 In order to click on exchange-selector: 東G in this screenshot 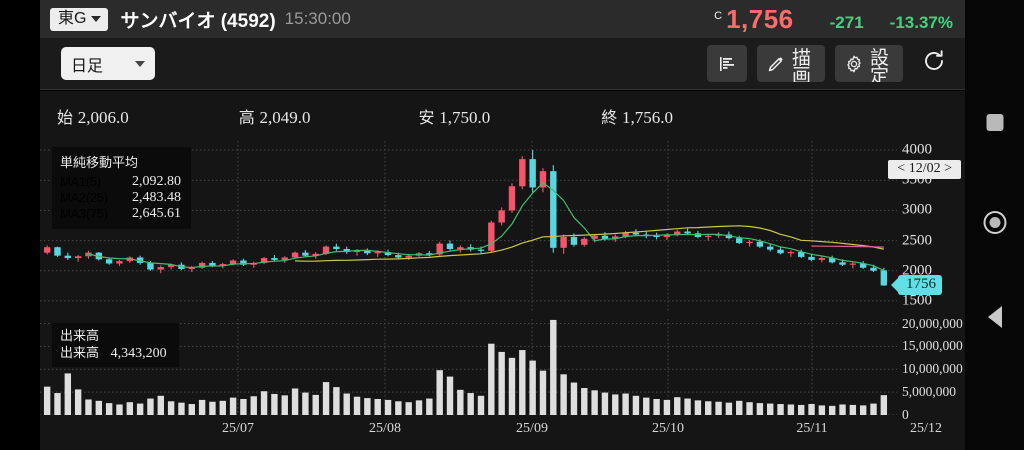, I will do `click(79, 19)`.